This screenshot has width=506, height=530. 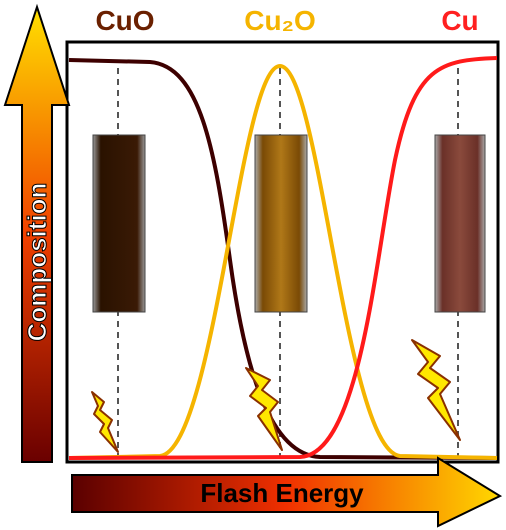 I want to click on cuo-sample, so click(x=119, y=223).